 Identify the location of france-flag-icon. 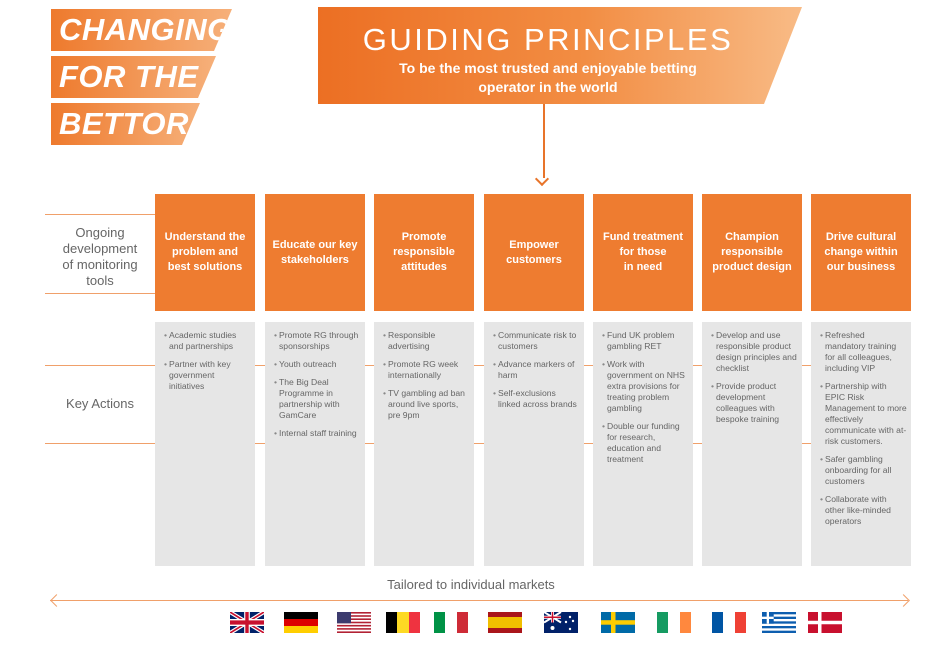
(729, 622).